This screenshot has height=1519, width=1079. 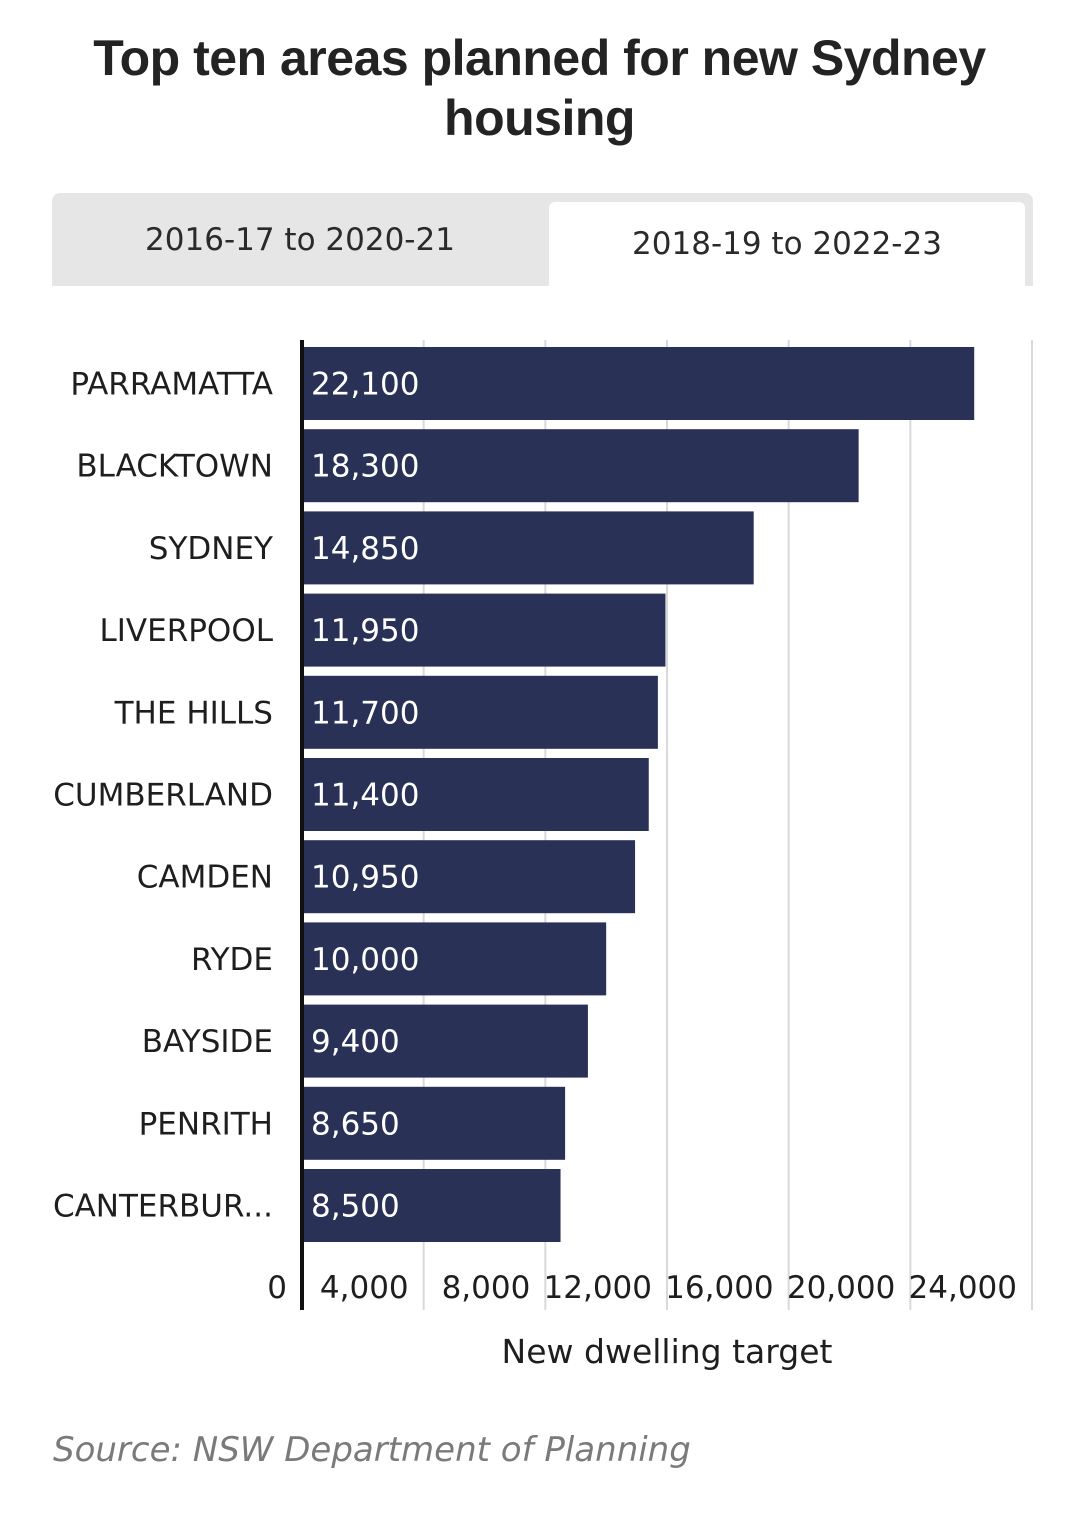 What do you see at coordinates (598, 1288) in the screenshot?
I see `x-tick-label: 12,000` at bounding box center [598, 1288].